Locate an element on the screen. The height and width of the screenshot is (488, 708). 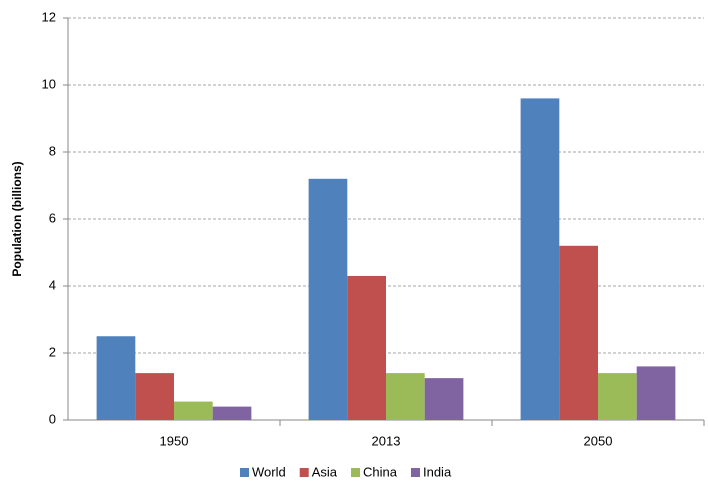
y-tick-label: 0 is located at coordinates (52, 418).